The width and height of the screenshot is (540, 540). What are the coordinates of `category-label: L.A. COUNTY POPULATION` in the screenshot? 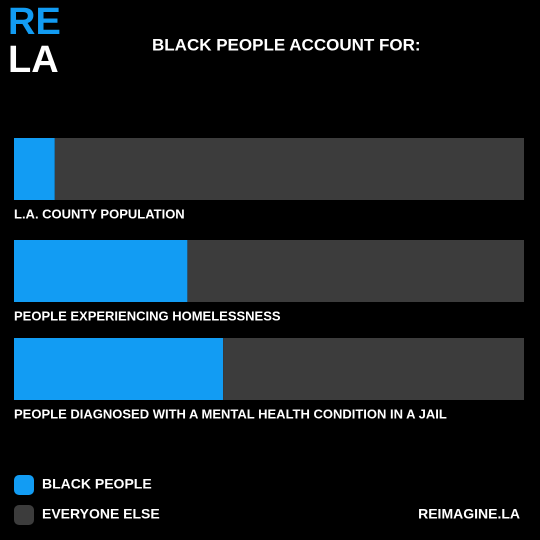 It's located at (99, 213).